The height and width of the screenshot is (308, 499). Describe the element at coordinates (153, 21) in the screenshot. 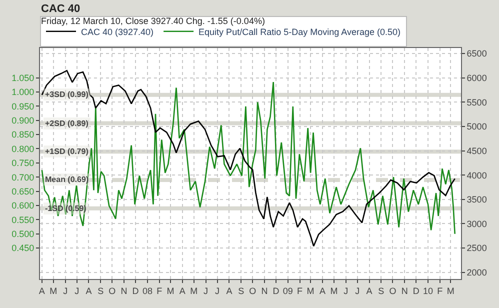

I see `chart-subtitle: Friday, 12 March 10, Close 3927.40 Chg. -1.55 (-0.04%)` at that location.